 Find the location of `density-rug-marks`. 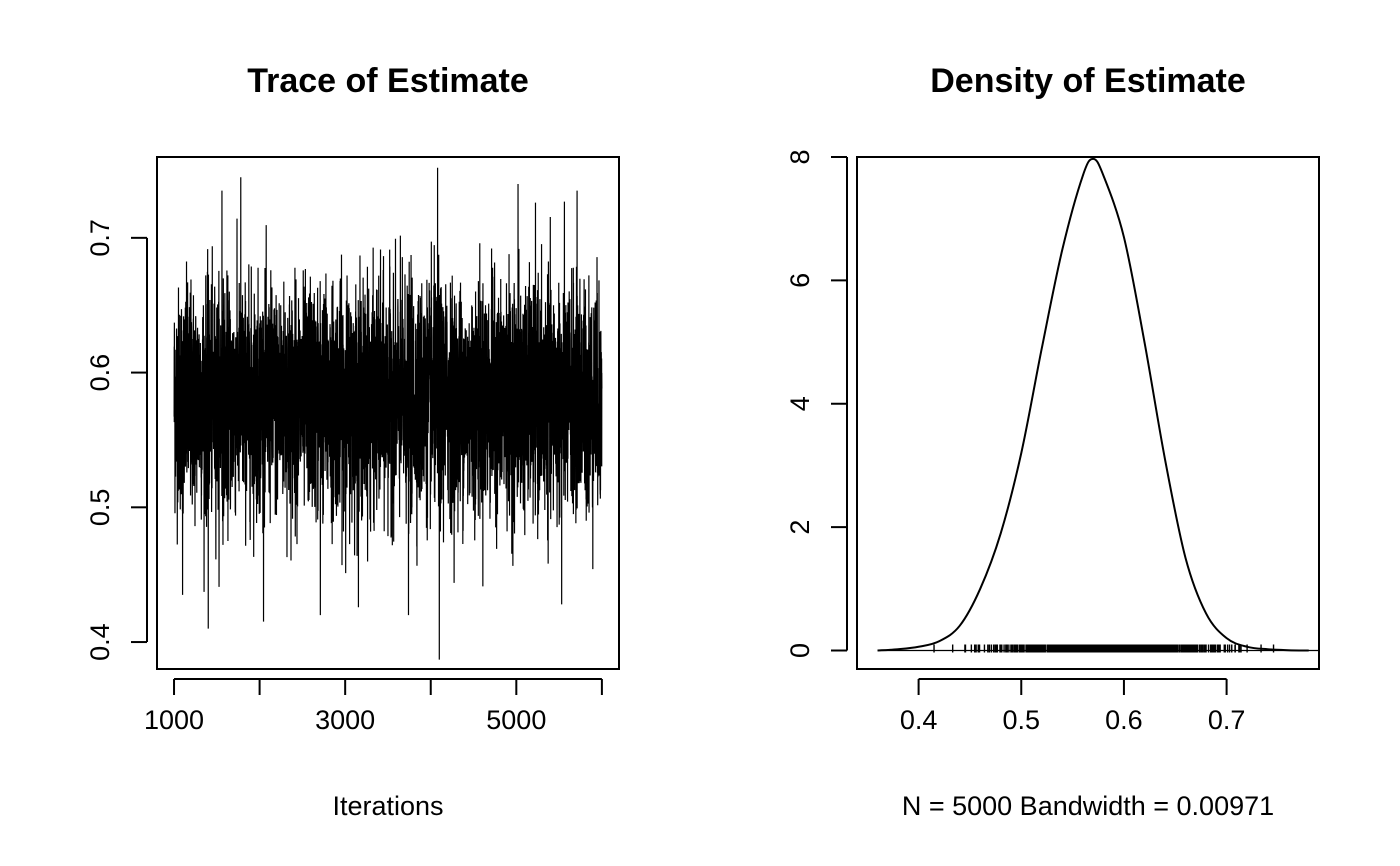

density-rug-marks is located at coordinates (1104, 648).